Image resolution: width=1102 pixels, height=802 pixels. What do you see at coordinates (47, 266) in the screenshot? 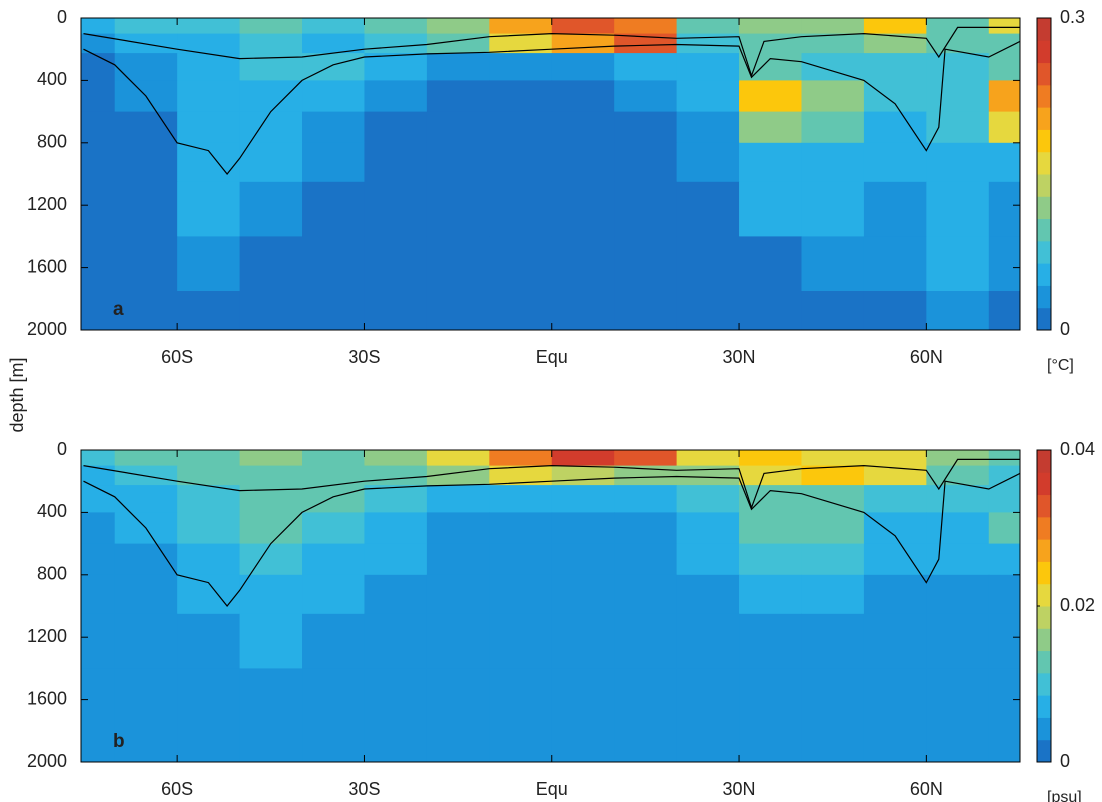
I see `y-tick-label: 1600` at bounding box center [47, 266].